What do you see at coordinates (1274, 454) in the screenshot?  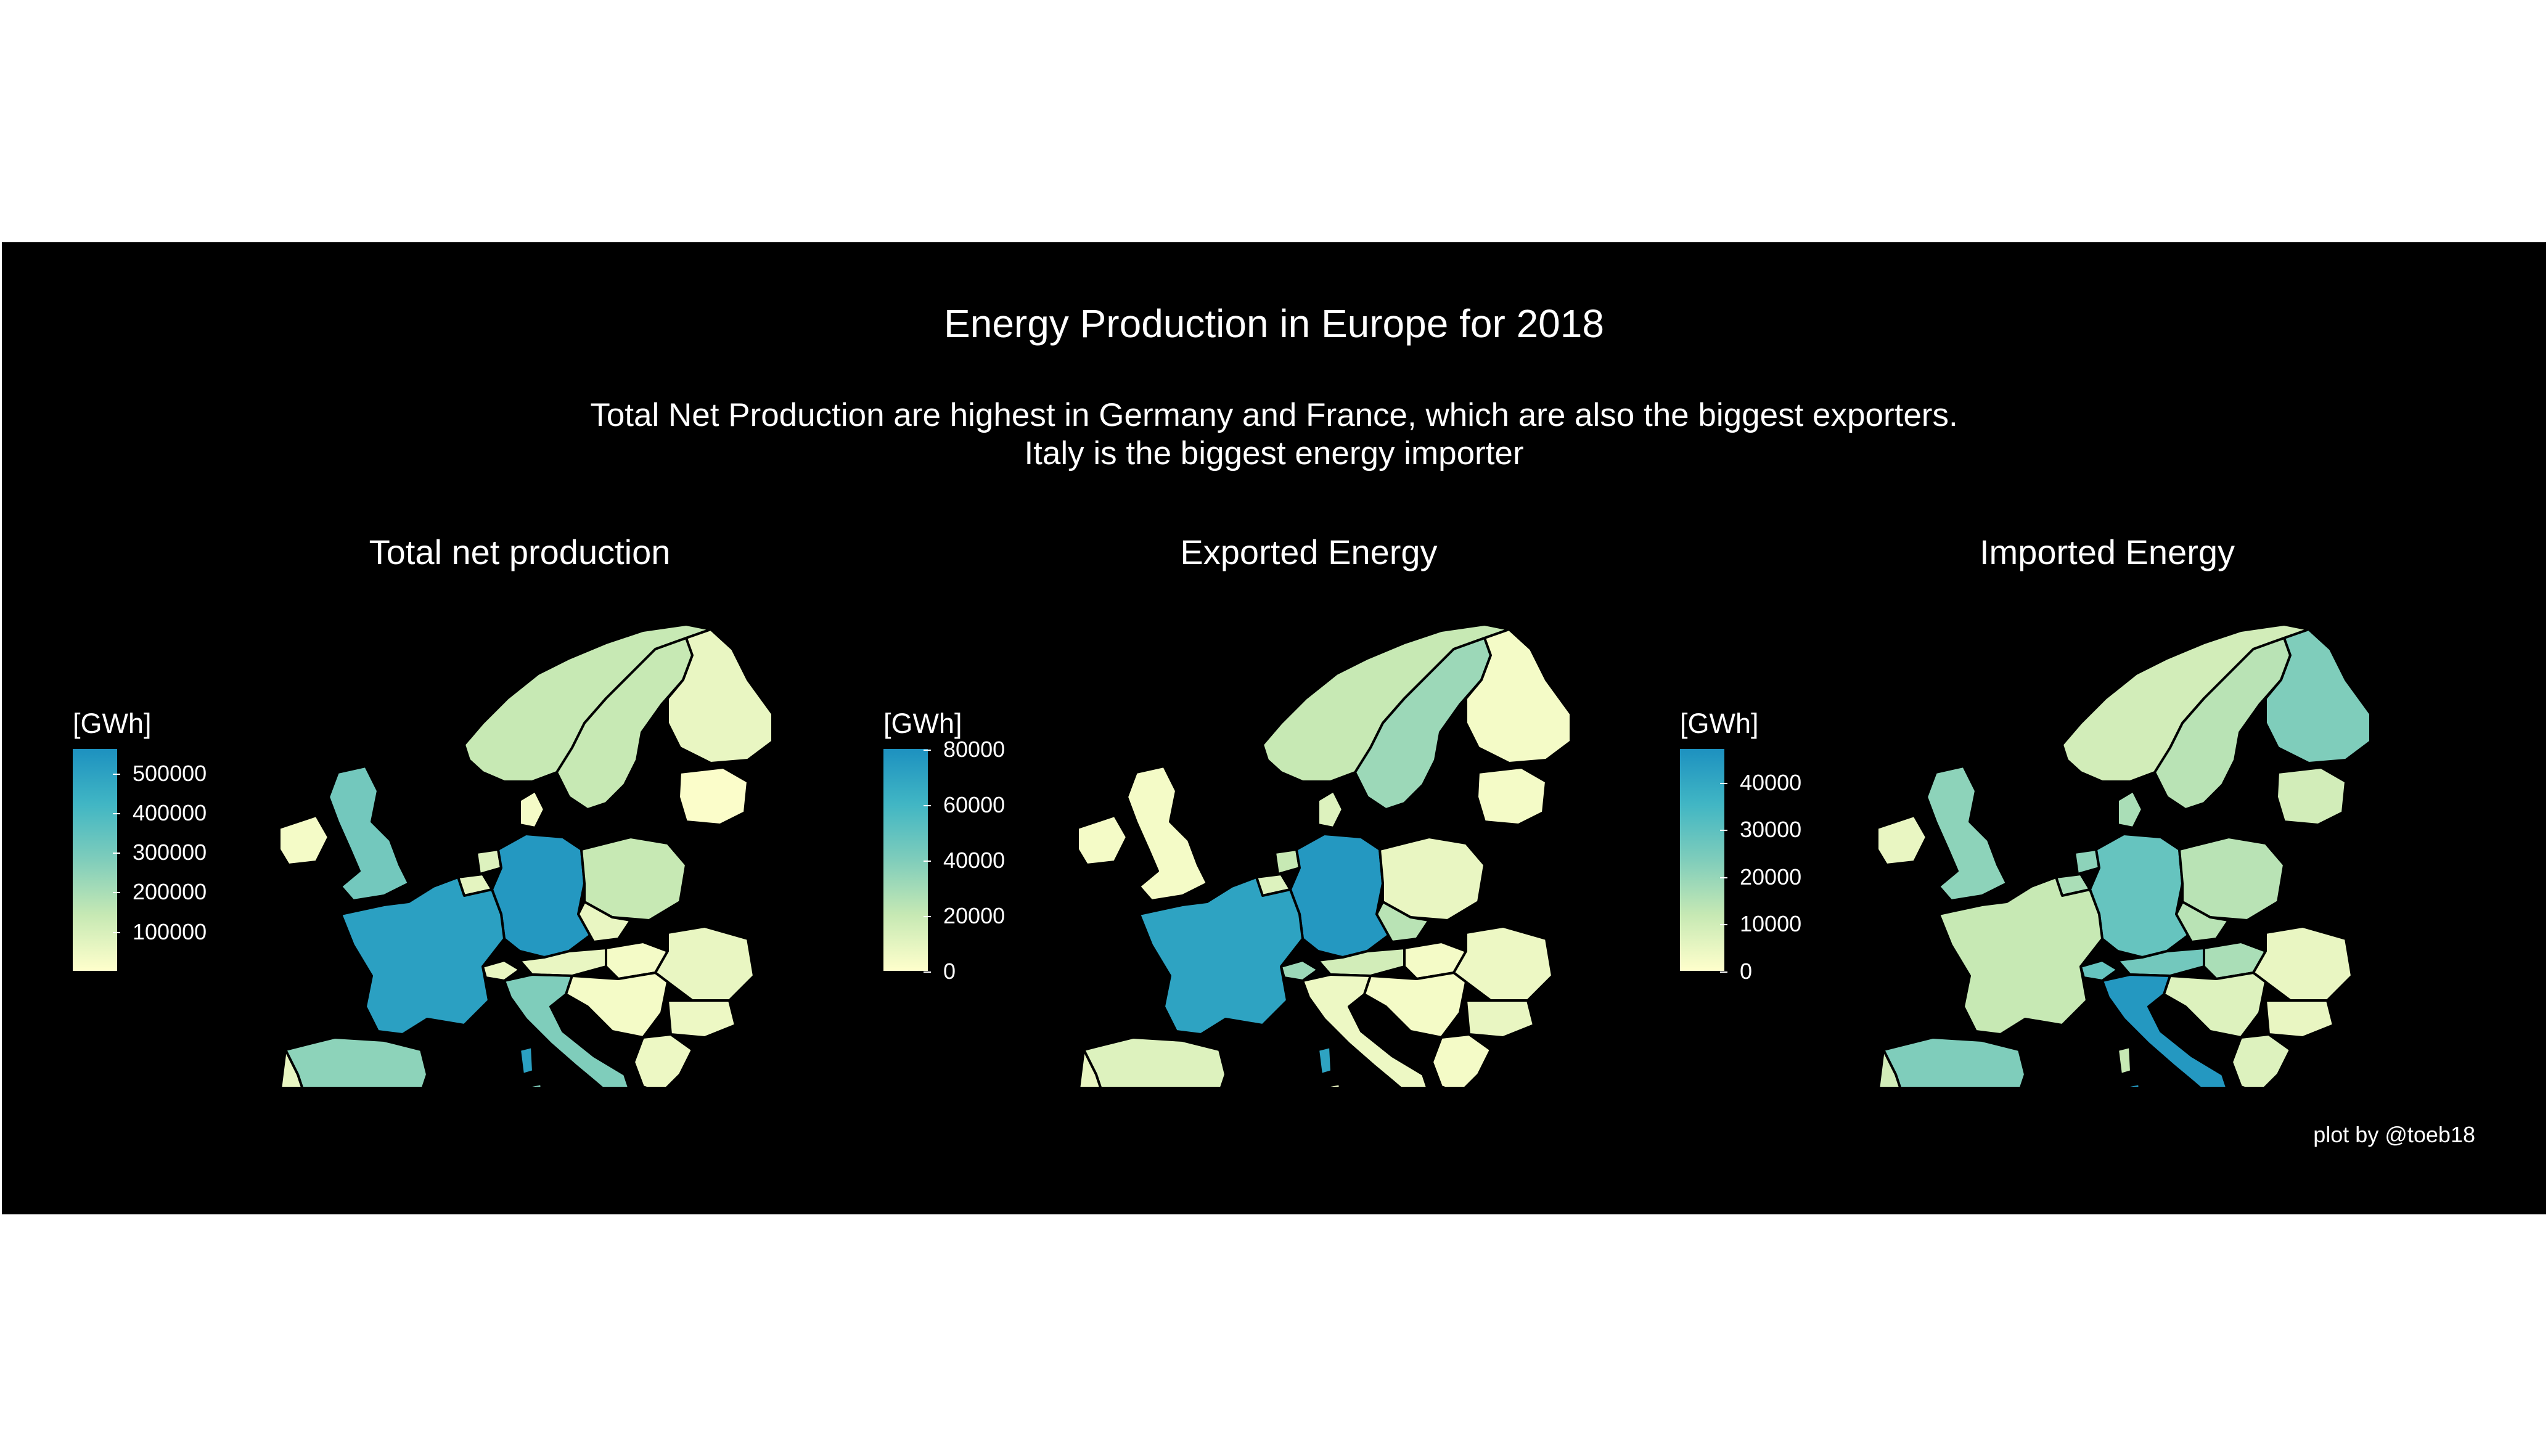 I see `subtitle-line-2: Italy is the biggest energy importer` at bounding box center [1274, 454].